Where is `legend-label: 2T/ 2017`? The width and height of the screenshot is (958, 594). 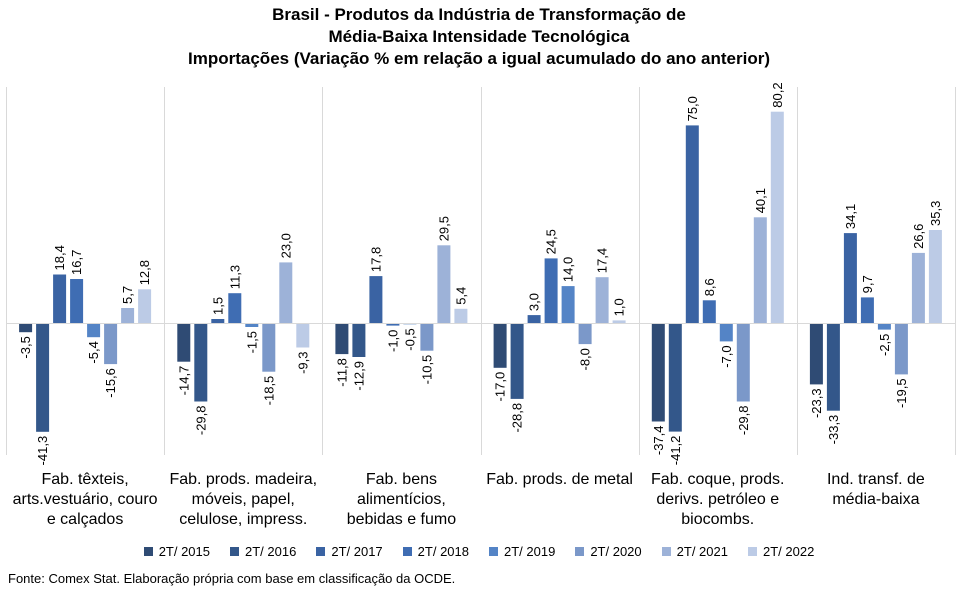 legend-label: 2T/ 2017 is located at coordinates (357, 551).